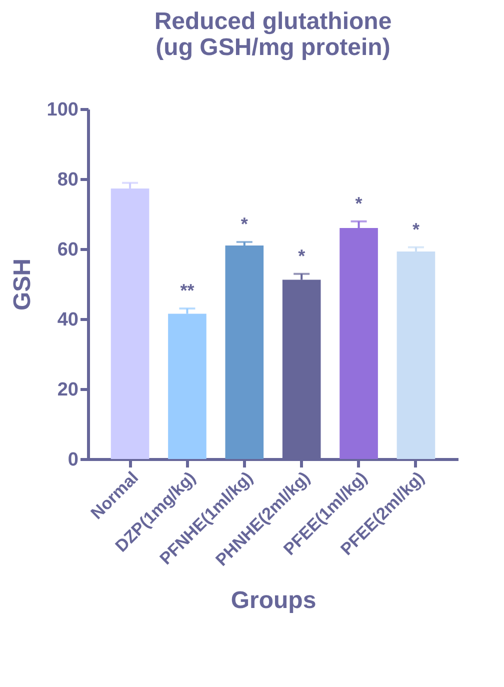 Image resolution: width=504 pixels, height=687 pixels. I want to click on y-tick-label: 0, so click(73, 460).